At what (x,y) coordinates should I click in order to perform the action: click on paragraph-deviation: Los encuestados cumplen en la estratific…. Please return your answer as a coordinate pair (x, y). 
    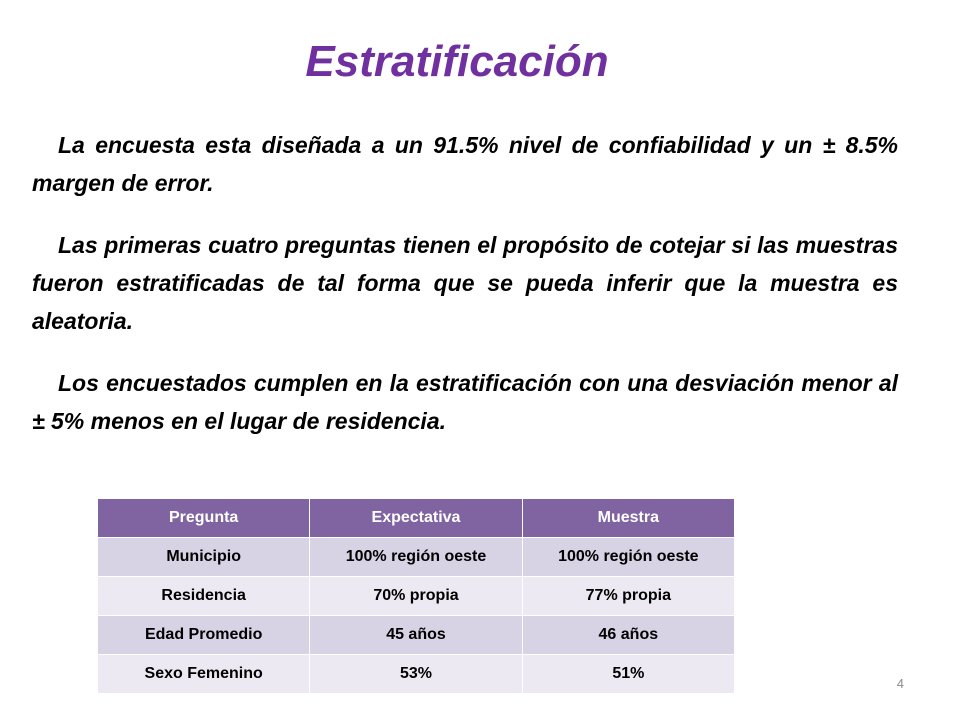
    Looking at the image, I should click on (465, 402).